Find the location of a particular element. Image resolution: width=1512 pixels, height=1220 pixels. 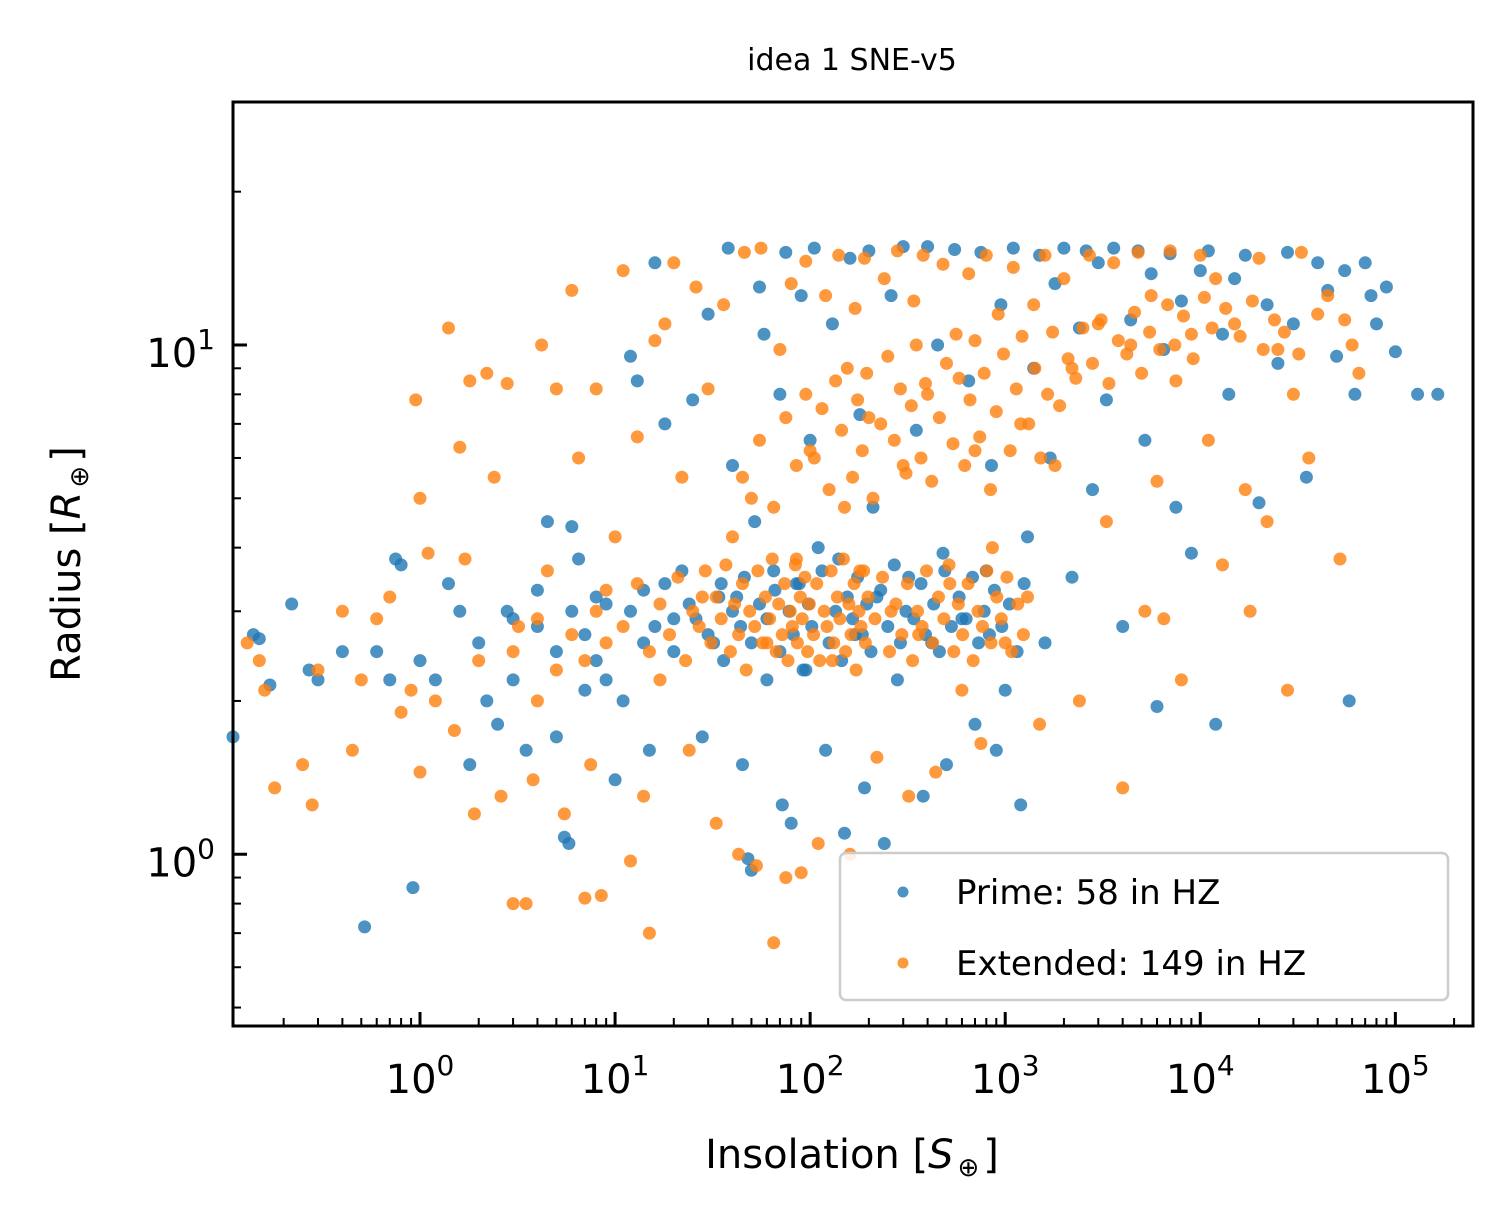

x-tick-label: 103 is located at coordinates (1005, 1076).